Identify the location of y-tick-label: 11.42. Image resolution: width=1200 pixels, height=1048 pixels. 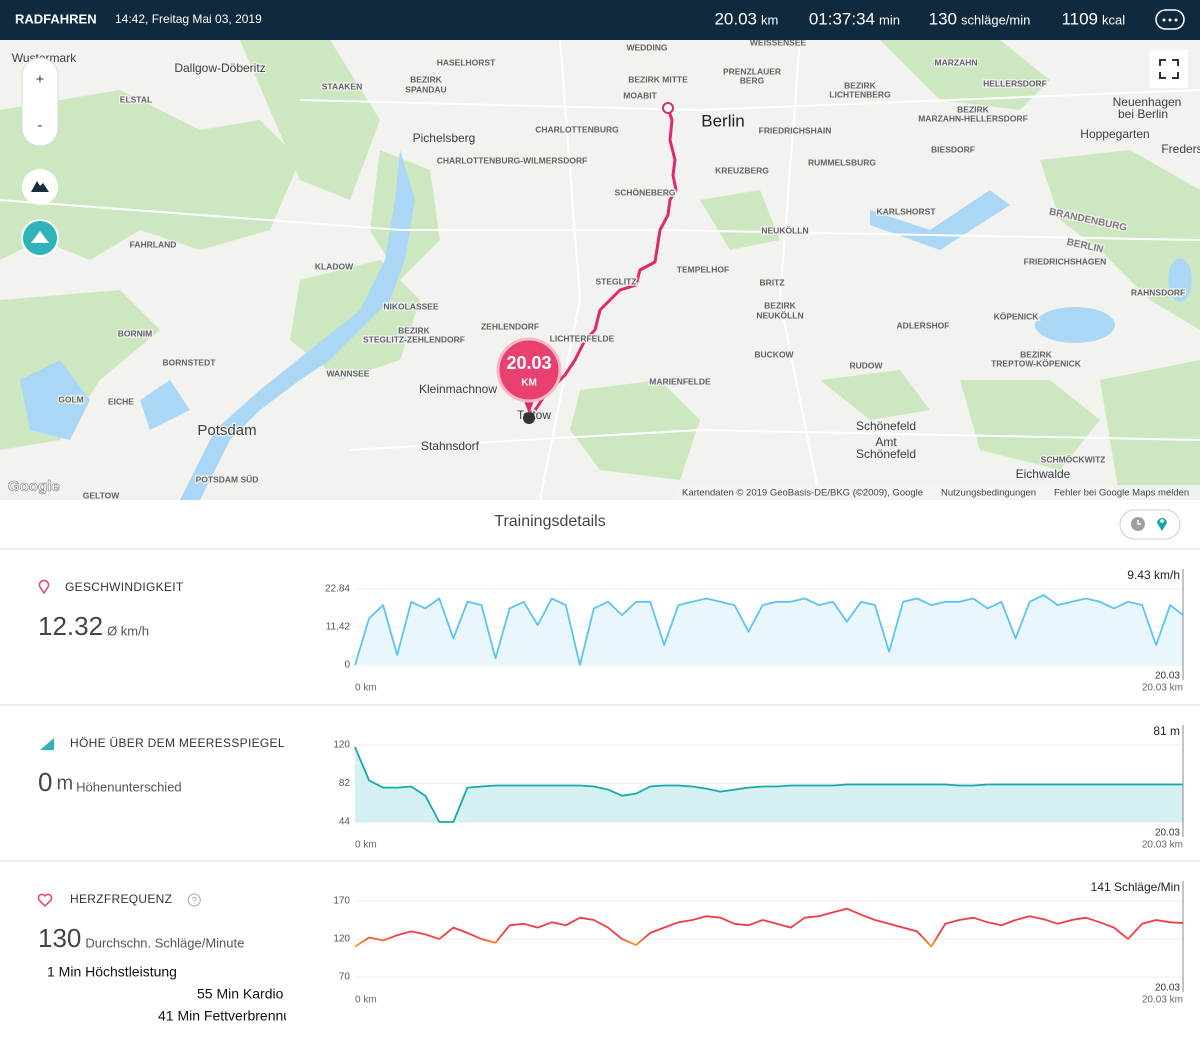
(338, 627).